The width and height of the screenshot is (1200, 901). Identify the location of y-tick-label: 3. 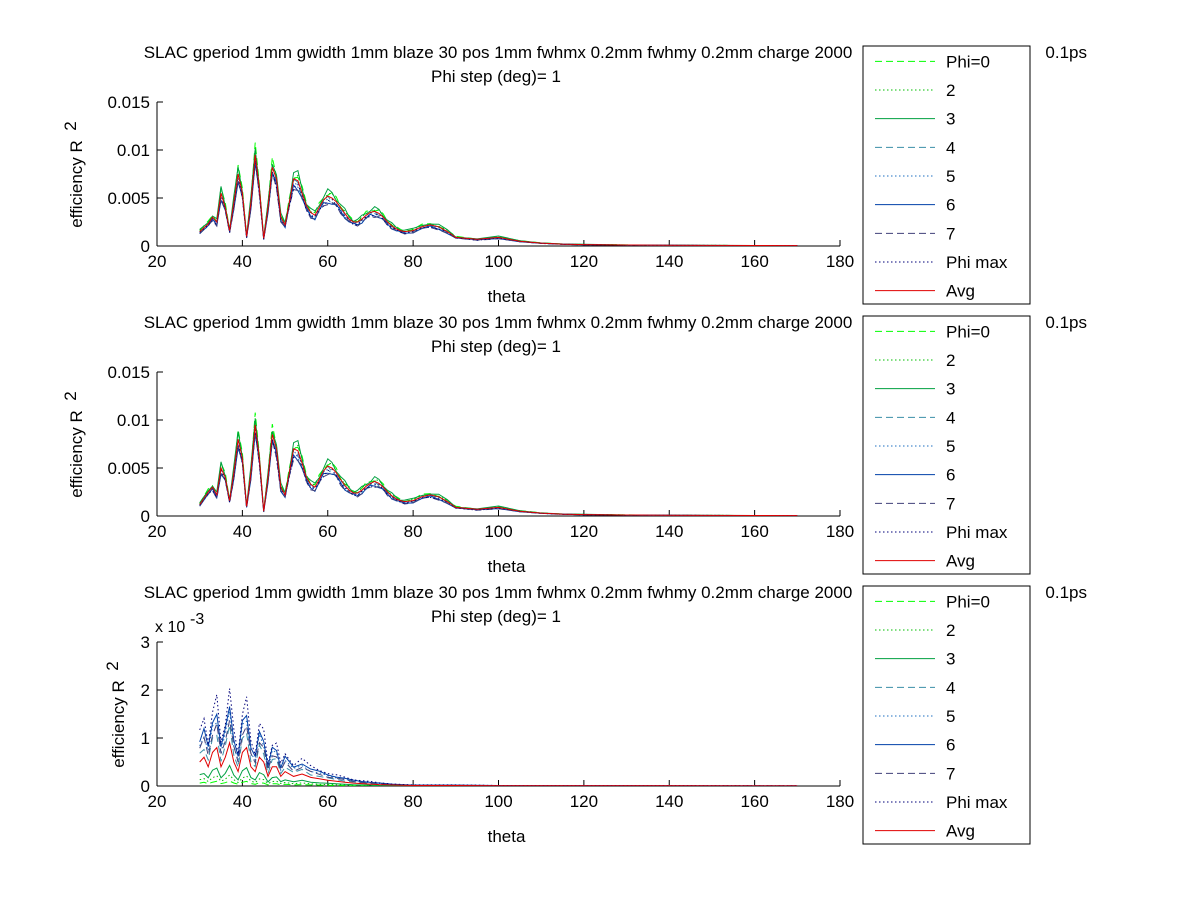
(145, 642).